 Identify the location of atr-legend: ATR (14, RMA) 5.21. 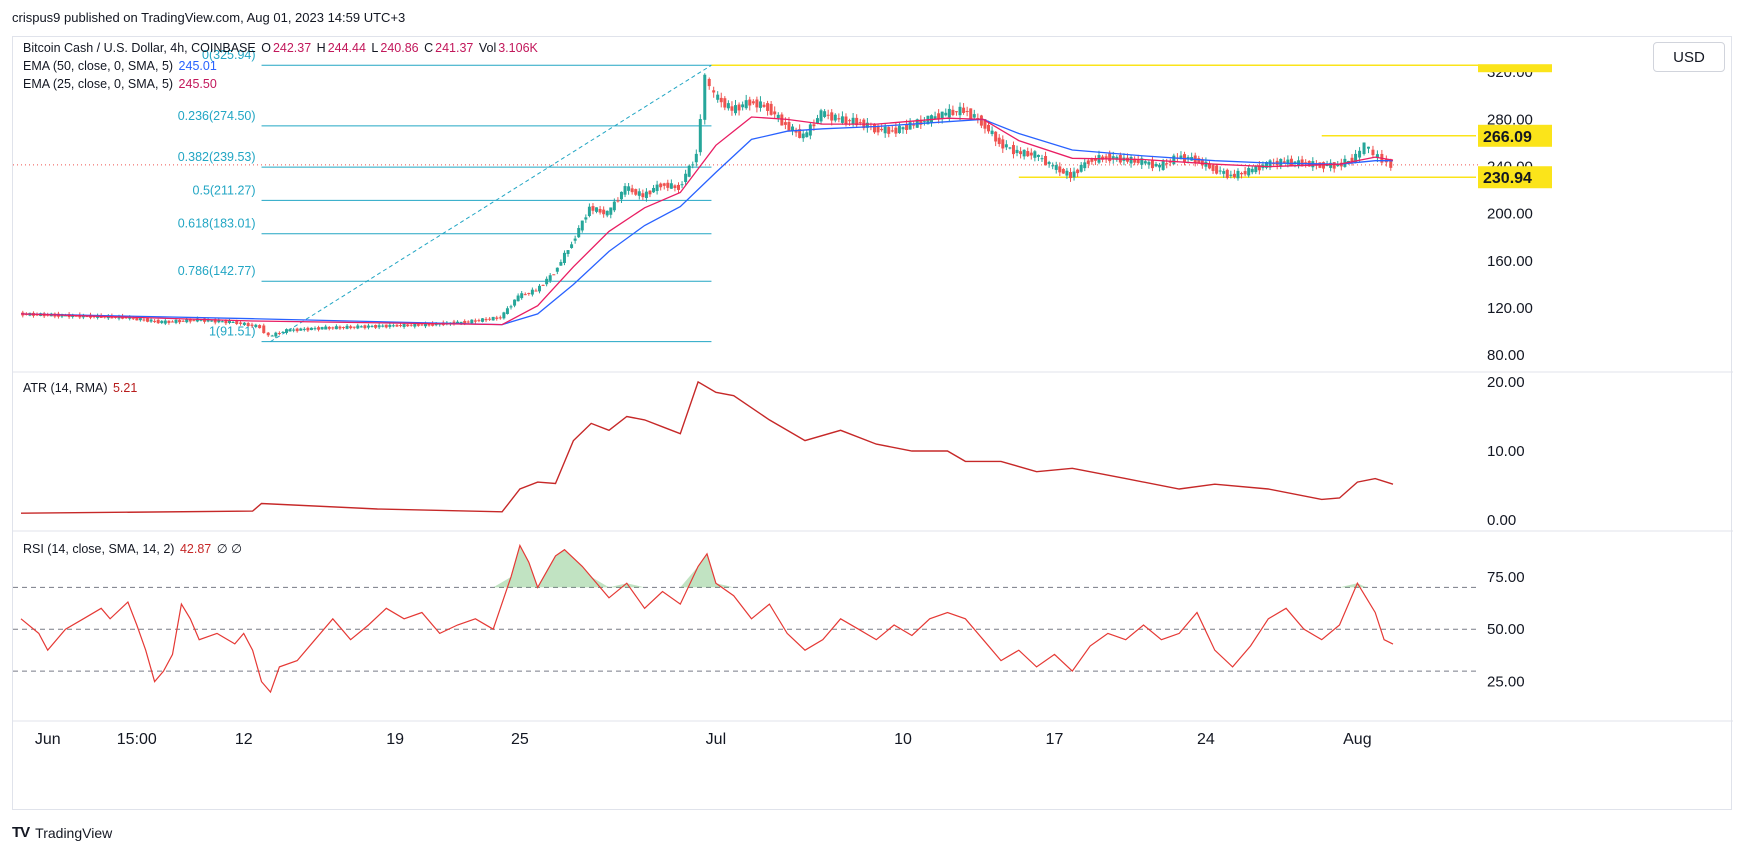
(81, 388).